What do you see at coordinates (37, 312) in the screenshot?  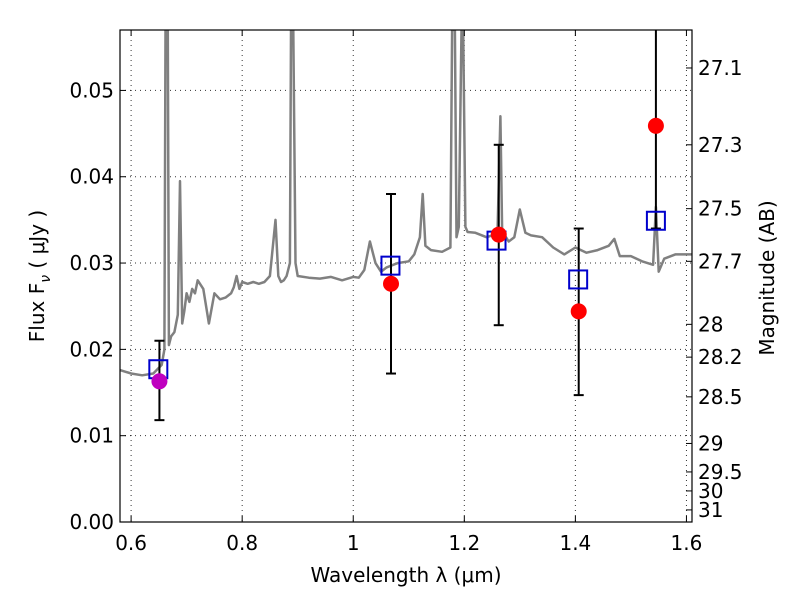 I see `y-axis-title-main: Flux F` at bounding box center [37, 312].